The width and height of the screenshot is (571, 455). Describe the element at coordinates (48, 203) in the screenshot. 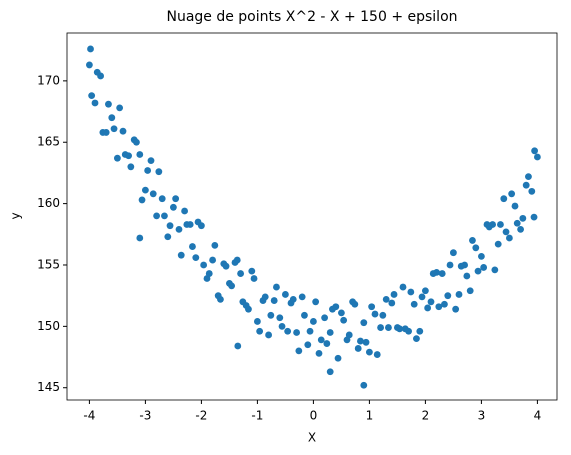

I see `y-tick-label: 160` at that location.